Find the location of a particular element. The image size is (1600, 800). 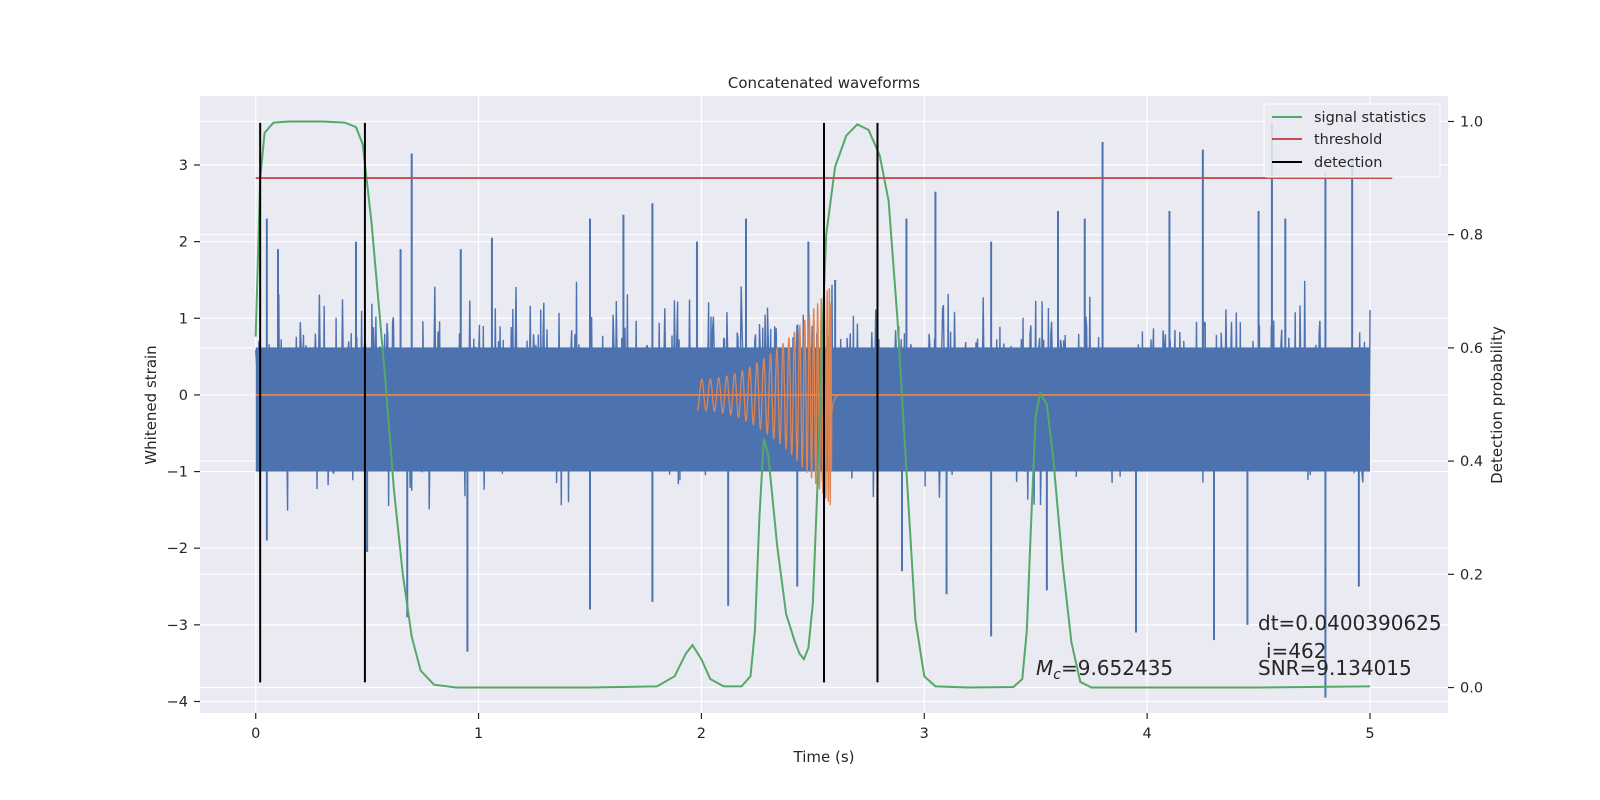

y2-tick-label: 0.4 is located at coordinates (1471, 462).